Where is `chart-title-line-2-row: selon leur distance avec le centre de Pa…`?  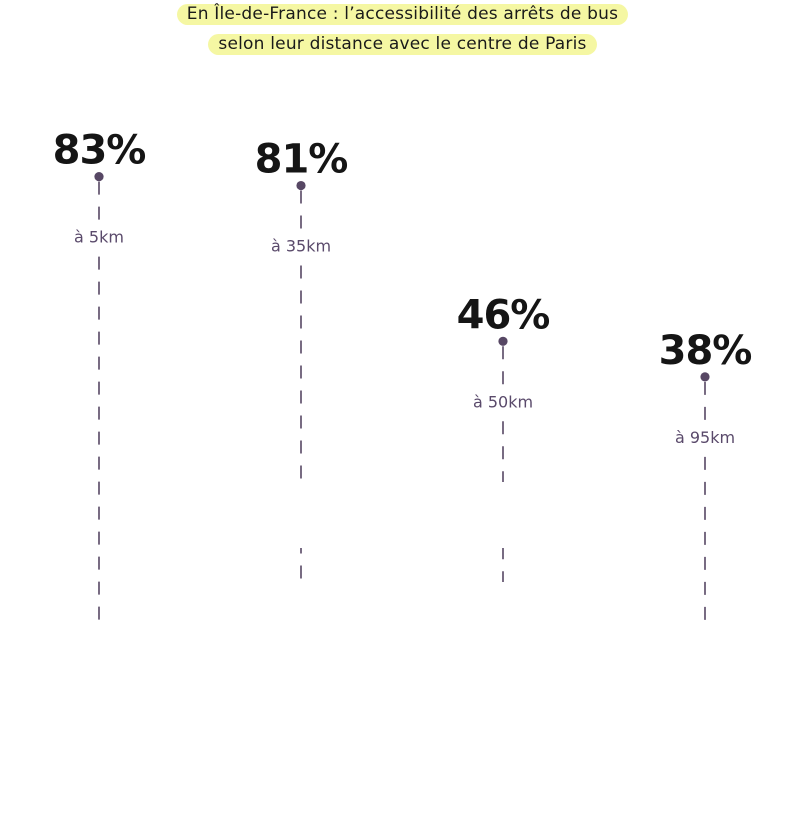 chart-title-line-2-row: selon leur distance avec le centre de Pa… is located at coordinates (402, 45).